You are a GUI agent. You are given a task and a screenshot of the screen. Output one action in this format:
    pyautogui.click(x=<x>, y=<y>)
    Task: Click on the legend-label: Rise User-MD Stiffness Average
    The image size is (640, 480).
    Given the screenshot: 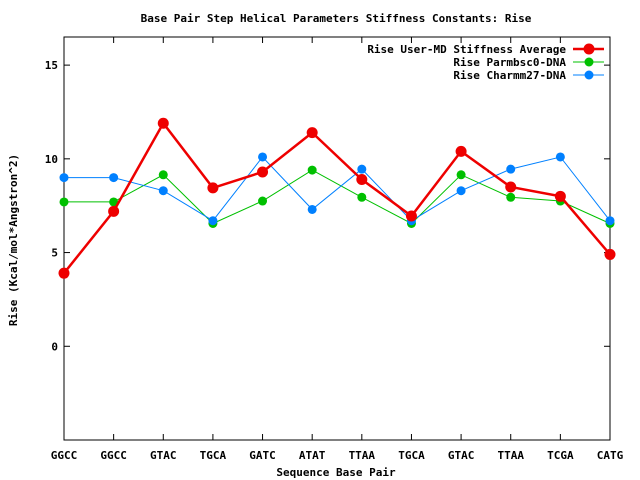 What is the action you would take?
    pyautogui.click(x=466, y=49)
    